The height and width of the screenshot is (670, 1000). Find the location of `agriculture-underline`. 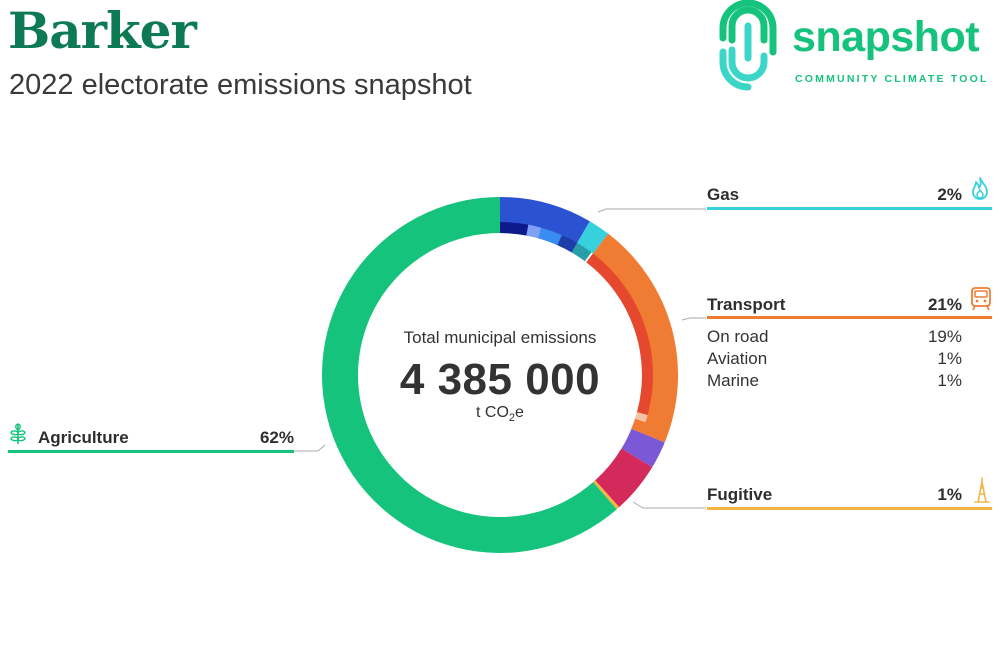

agriculture-underline is located at coordinates (151, 451).